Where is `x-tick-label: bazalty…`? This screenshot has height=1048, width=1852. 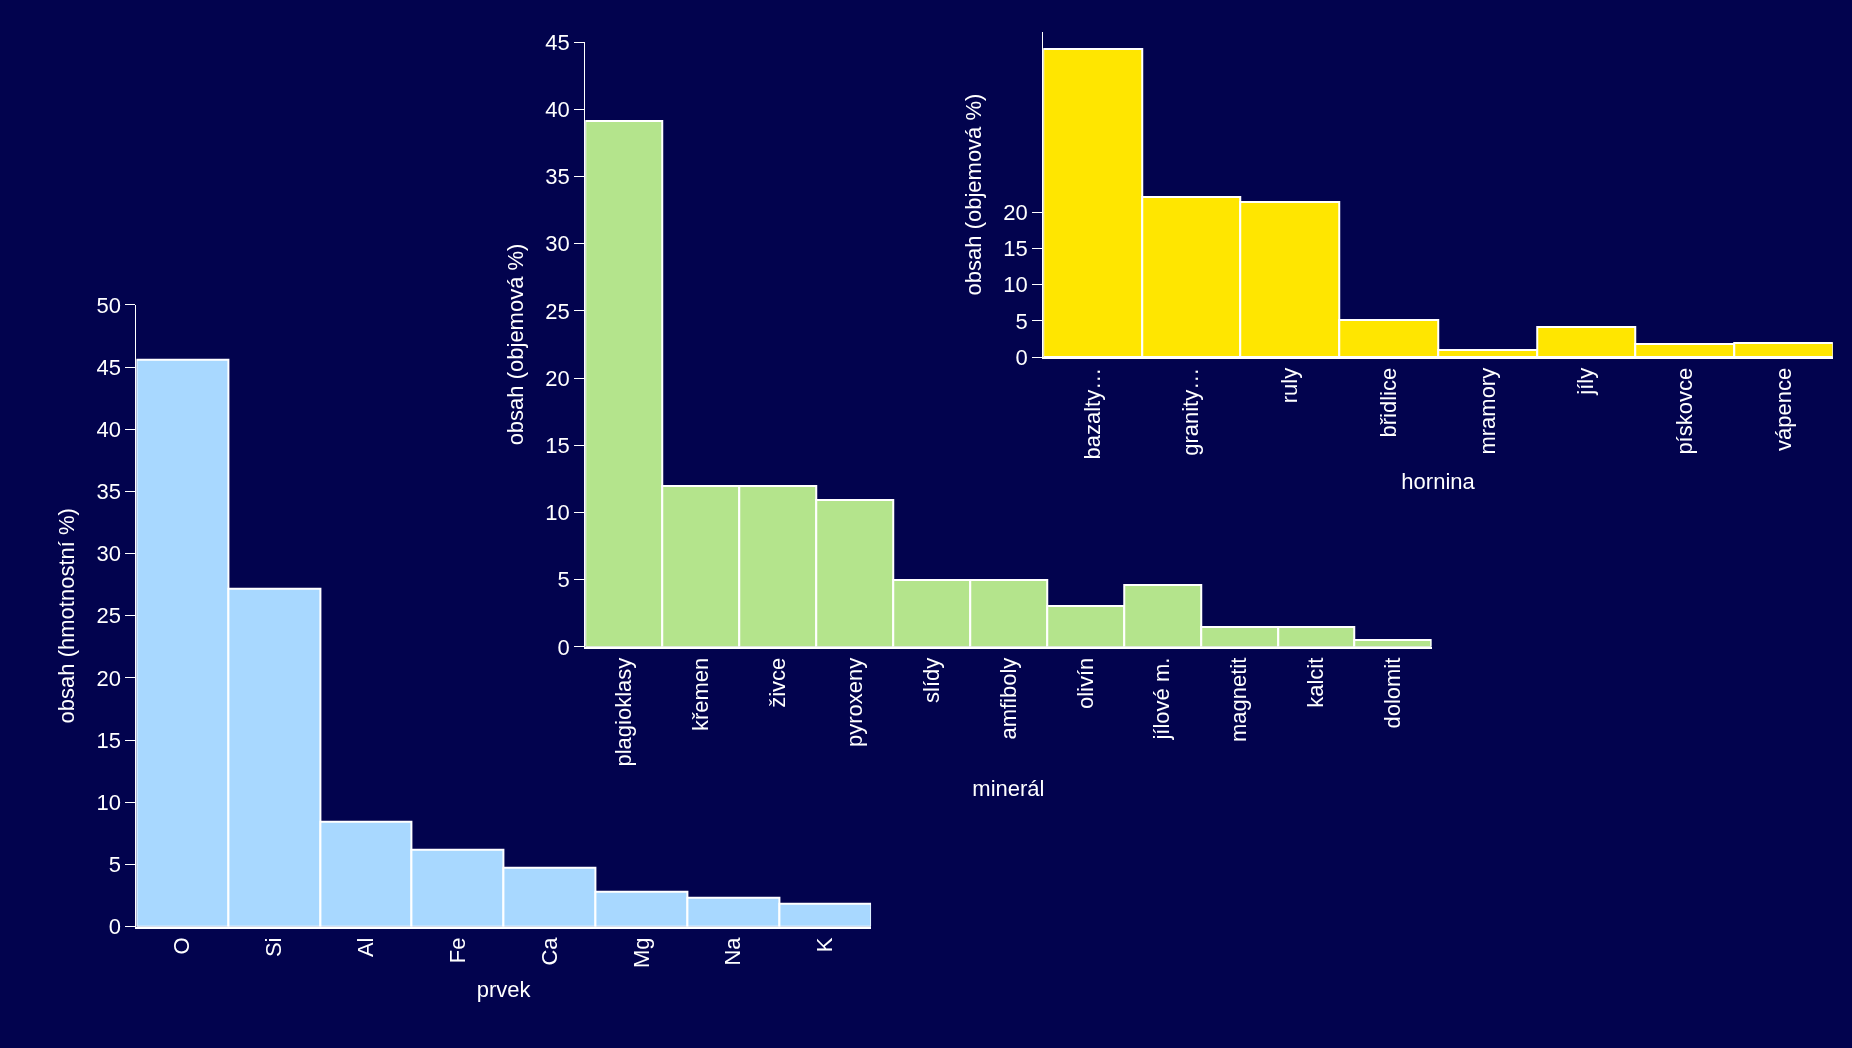
x-tick-label: bazalty… is located at coordinates (1092, 413).